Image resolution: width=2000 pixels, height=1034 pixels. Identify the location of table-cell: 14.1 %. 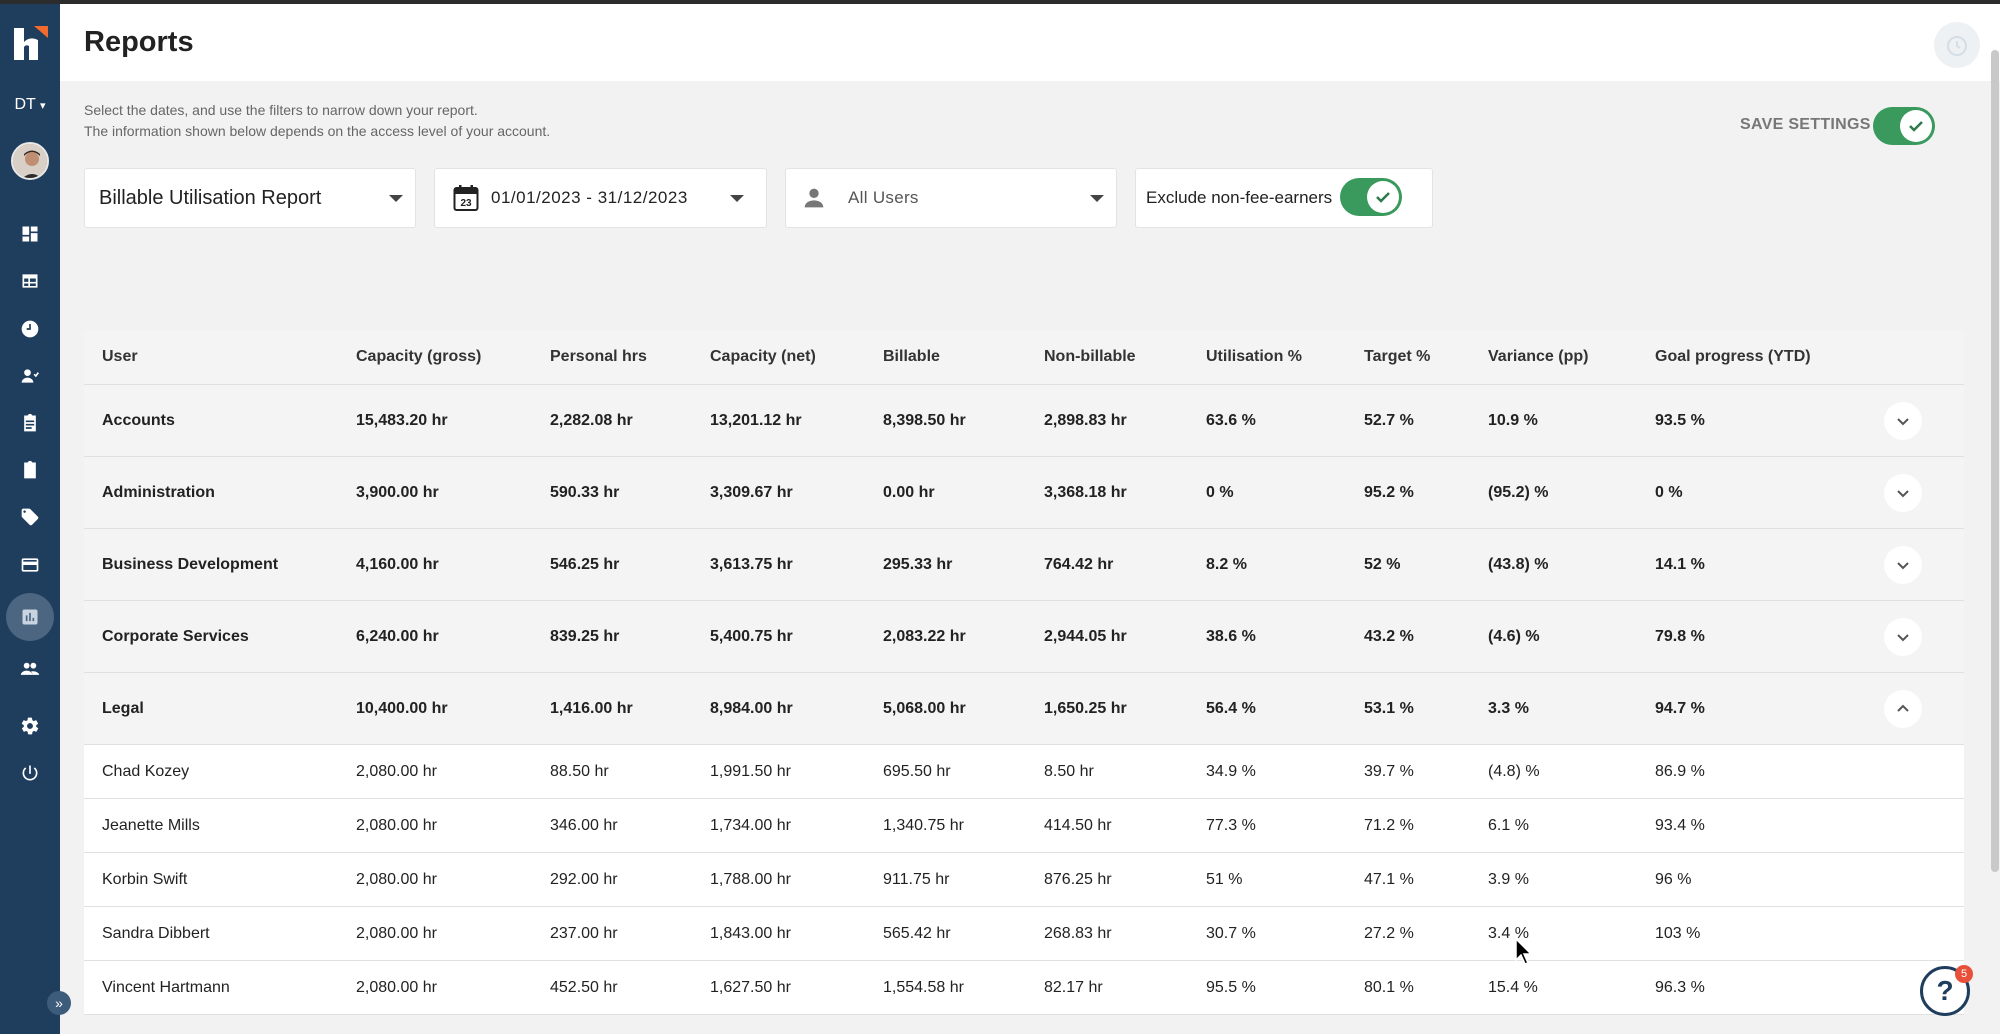
(1680, 564).